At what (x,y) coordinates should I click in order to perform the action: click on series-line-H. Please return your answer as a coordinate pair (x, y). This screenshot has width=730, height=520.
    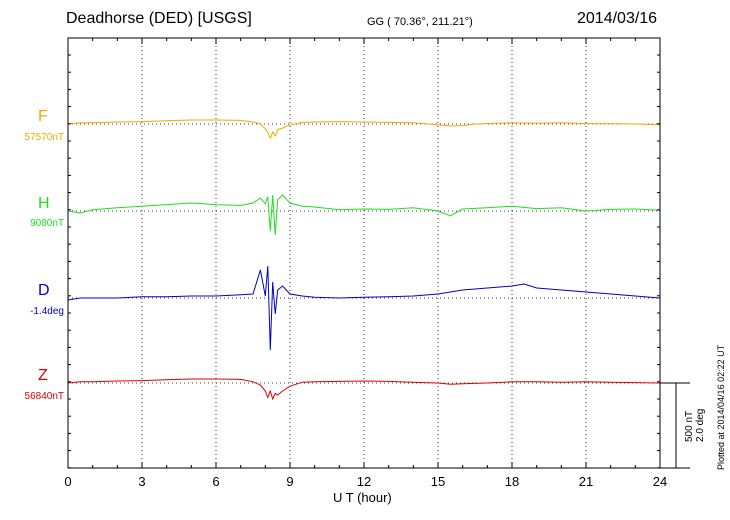
    Looking at the image, I should click on (364, 215).